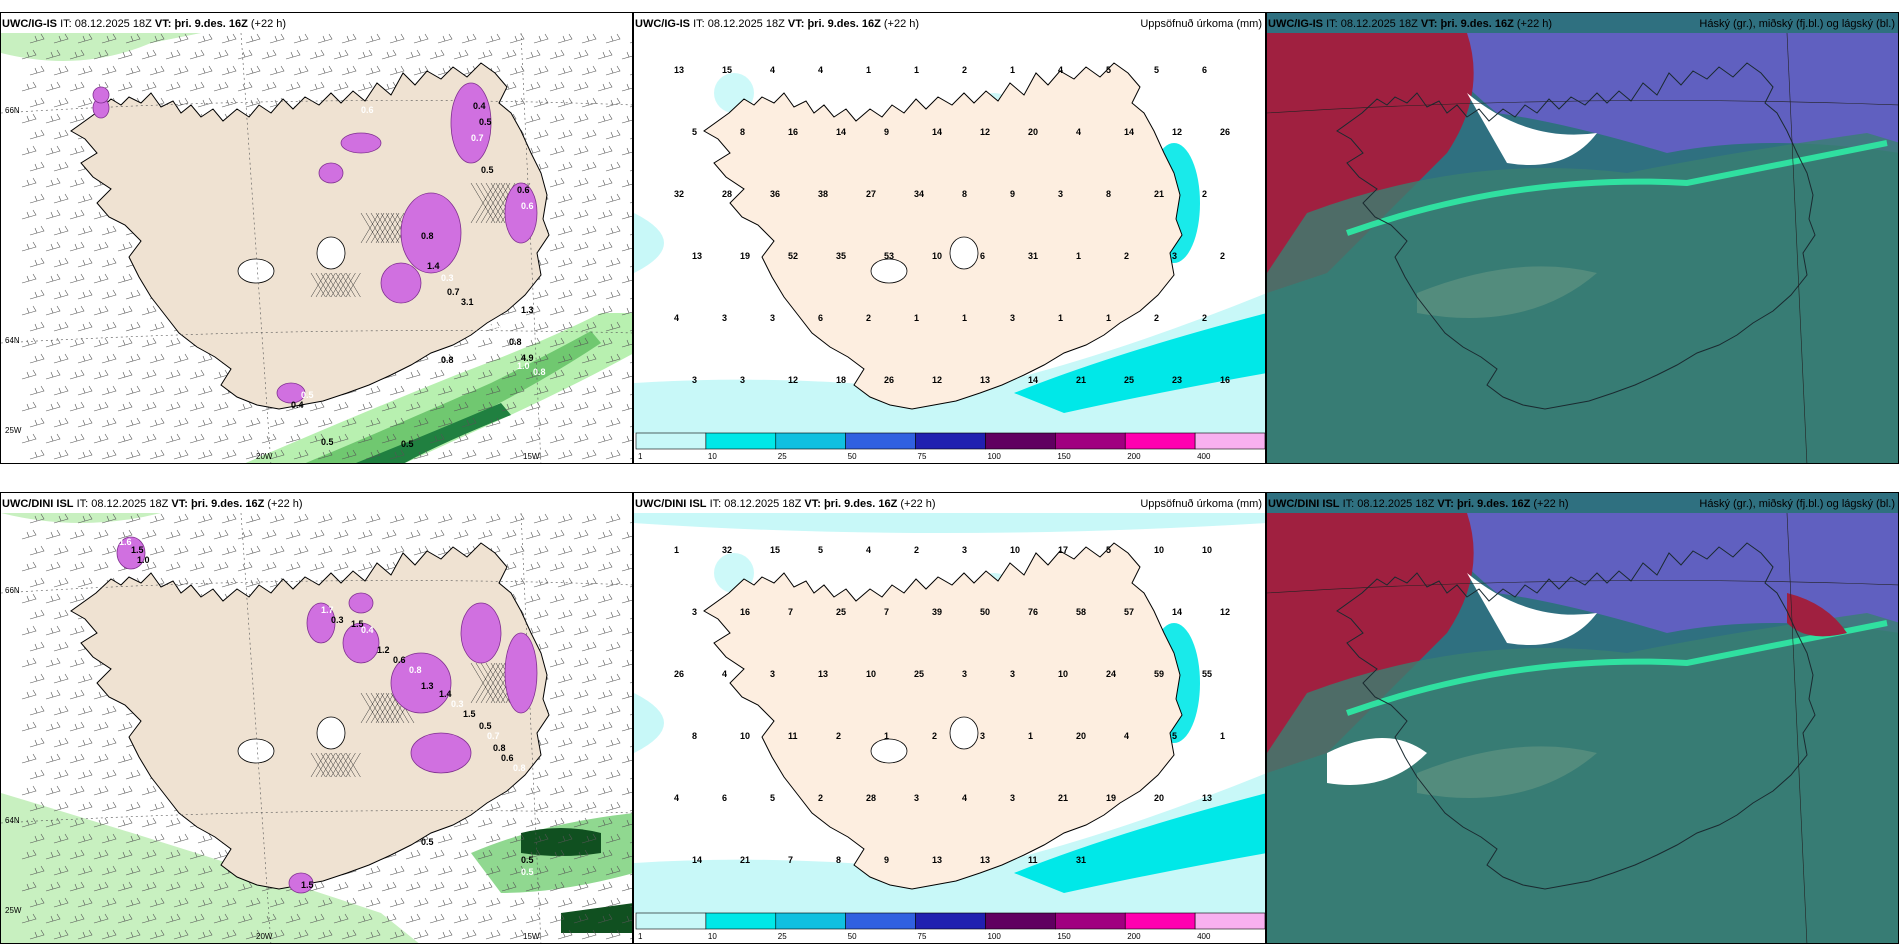 Image resolution: width=1900 pixels, height=950 pixels. What do you see at coordinates (937, 380) in the screenshot?
I see `precip-value-label: 12` at bounding box center [937, 380].